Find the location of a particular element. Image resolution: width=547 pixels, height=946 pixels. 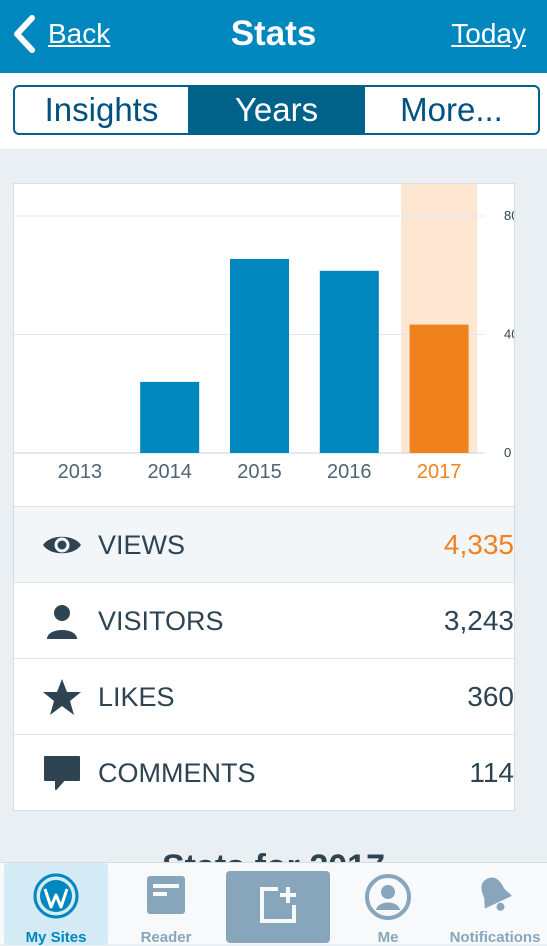

stat-value: 114 is located at coordinates (491, 772).